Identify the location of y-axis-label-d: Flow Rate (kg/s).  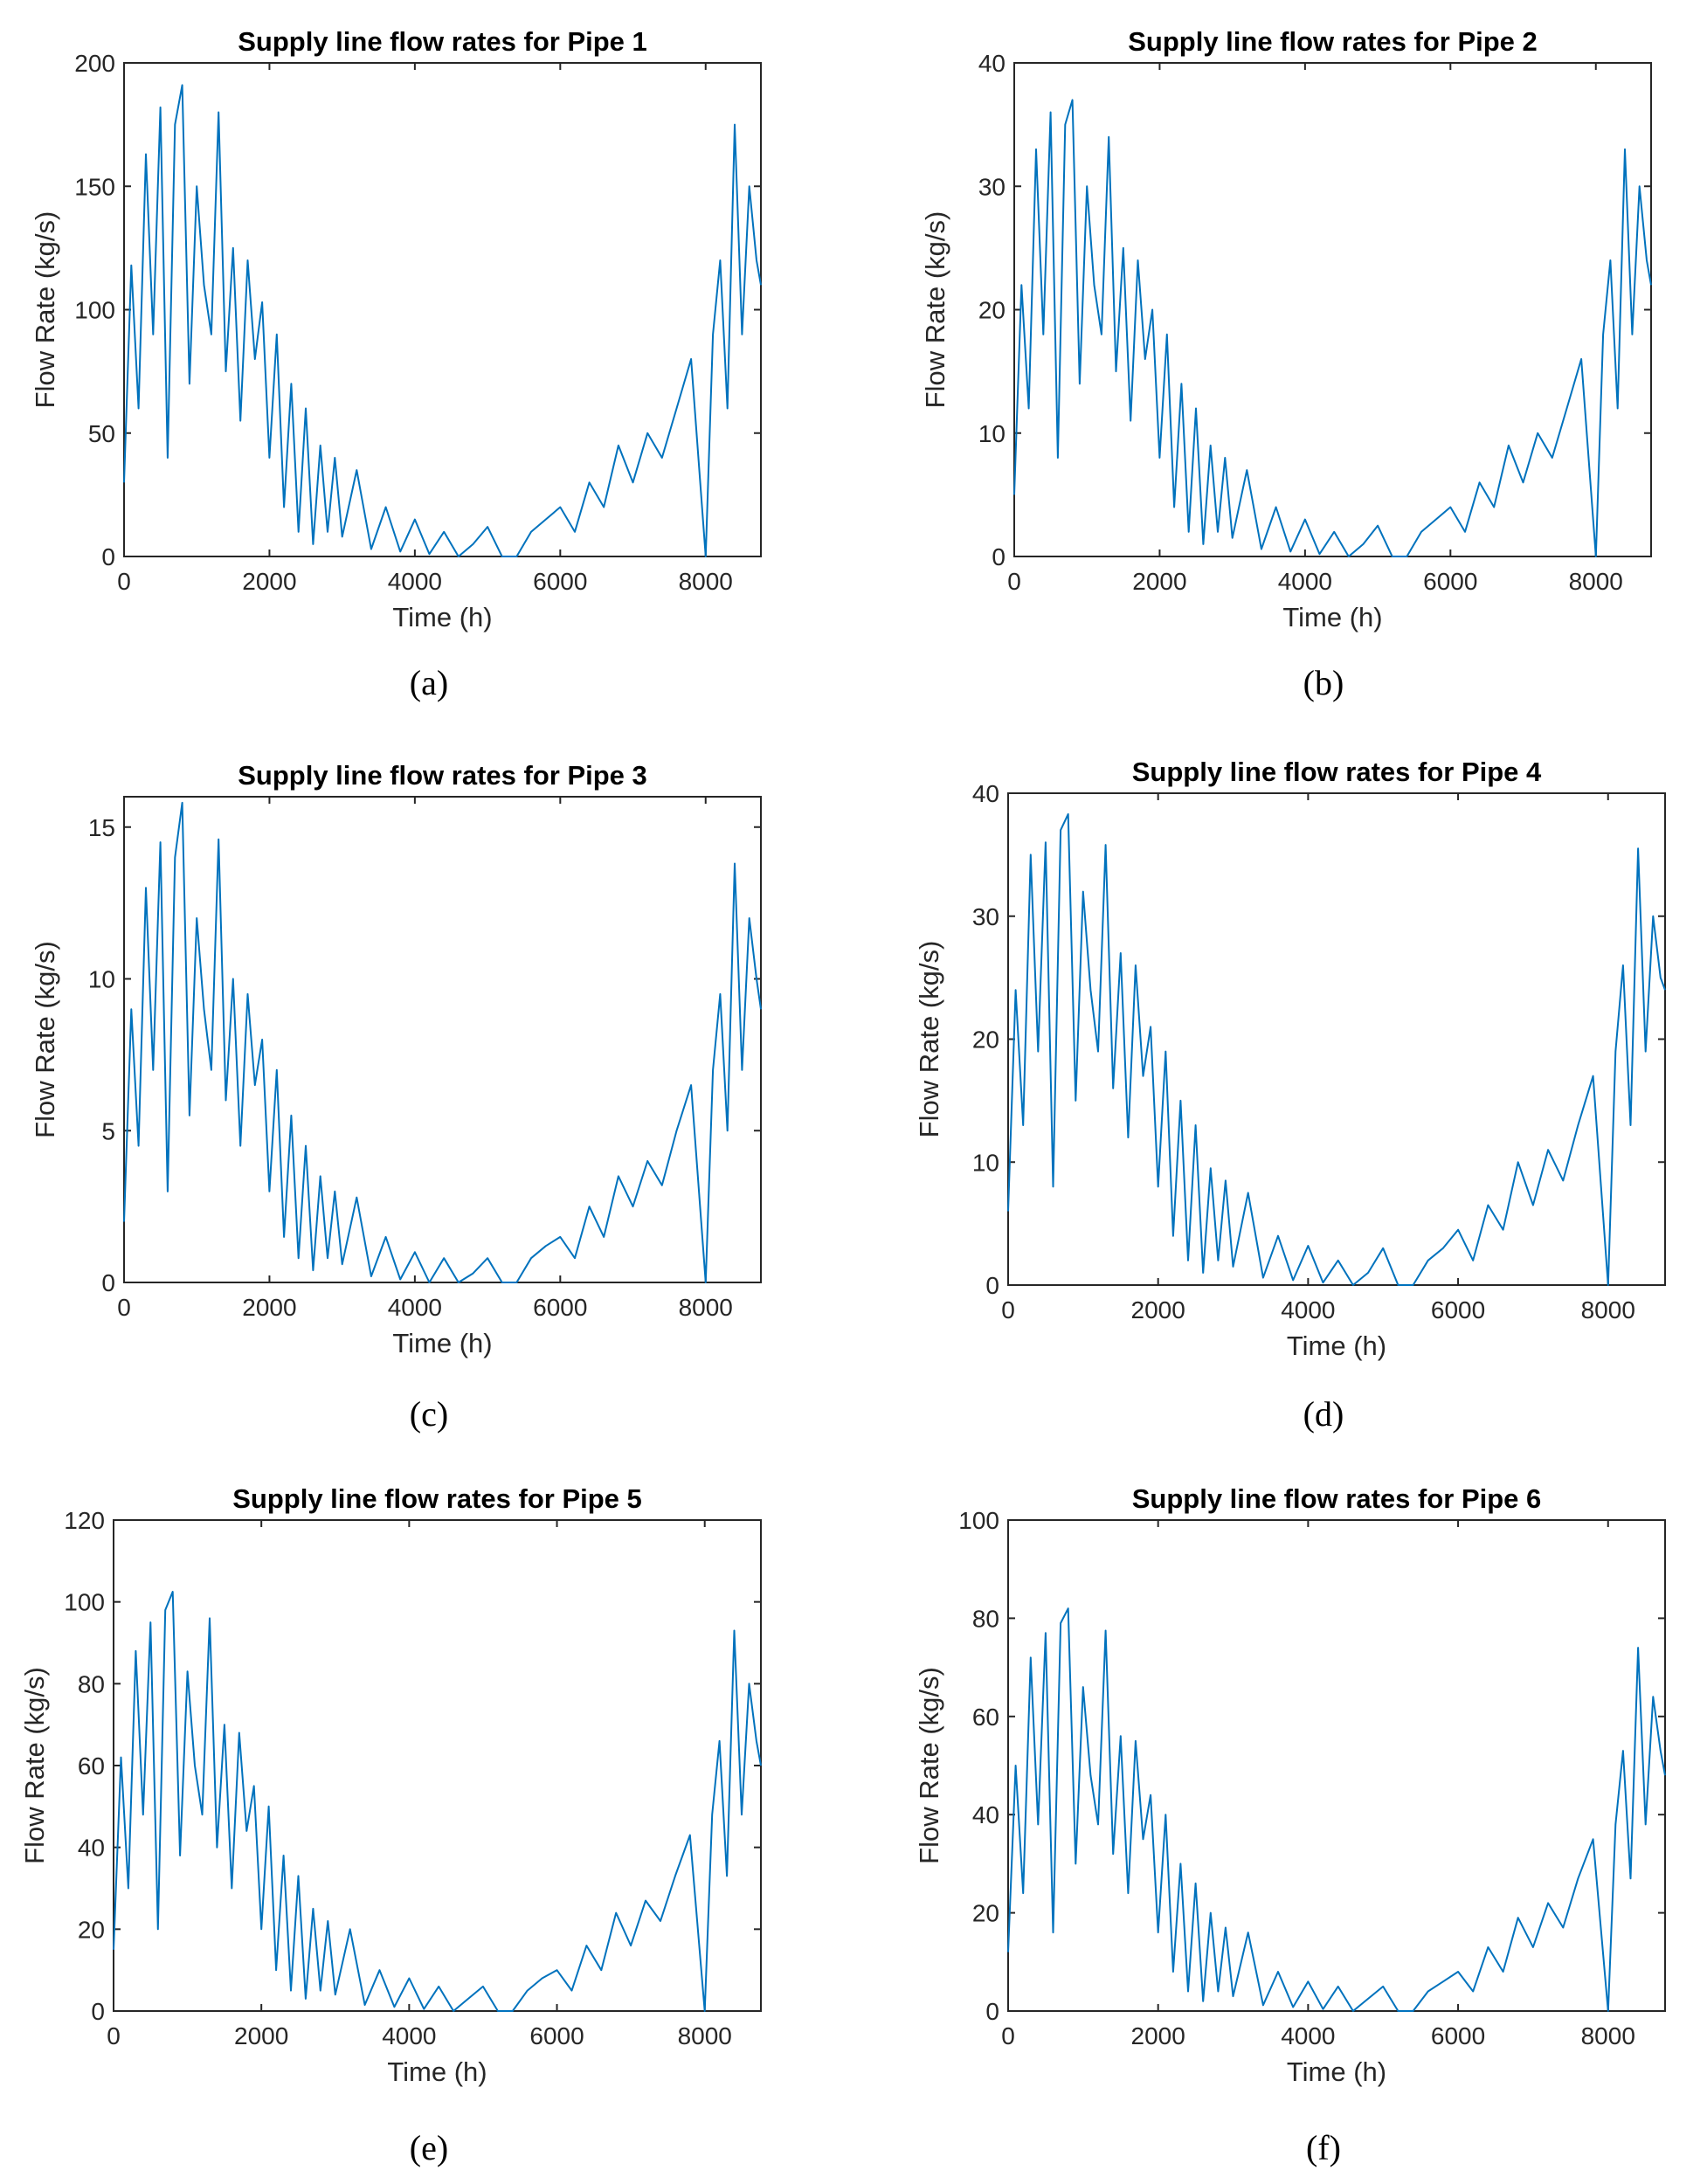
(929, 1039).